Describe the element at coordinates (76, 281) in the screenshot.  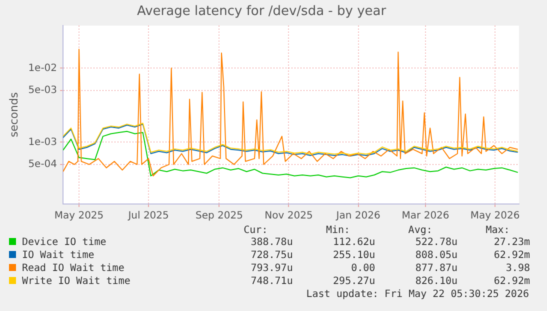
I see `legend-label: Write IO Wait time` at that location.